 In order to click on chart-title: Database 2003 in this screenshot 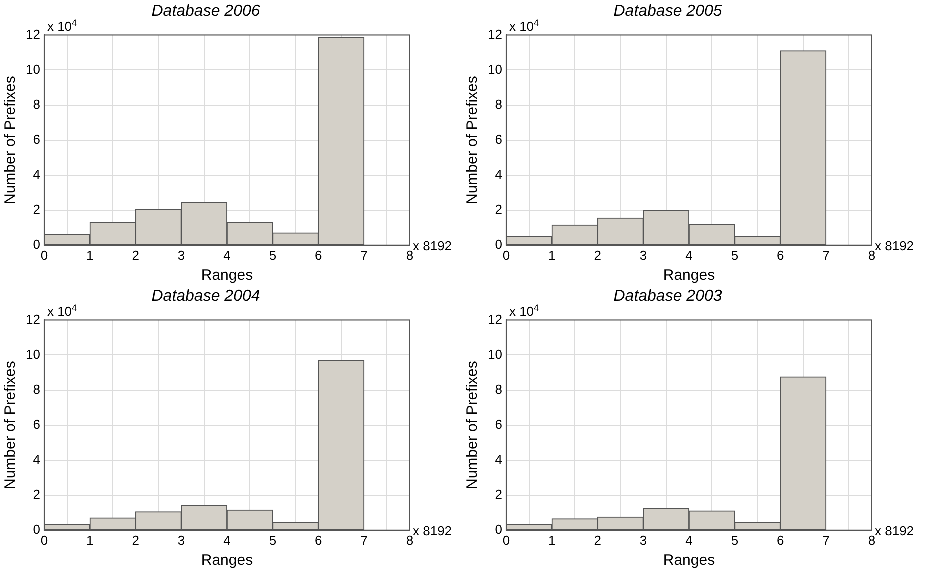, I will do `click(668, 297)`.